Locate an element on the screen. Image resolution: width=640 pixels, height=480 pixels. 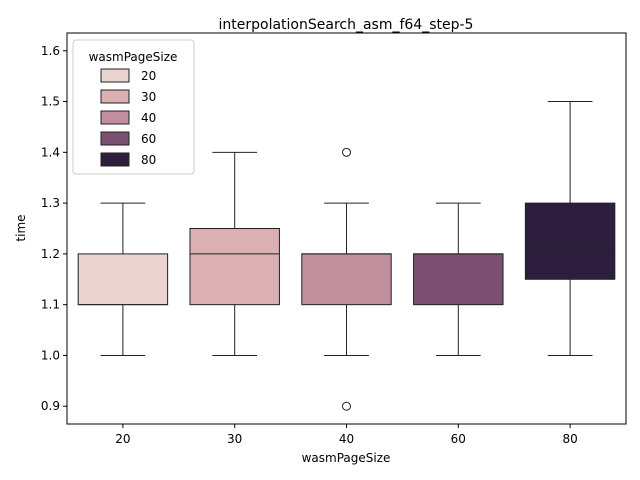
x-tick-label: 80 is located at coordinates (569, 439).